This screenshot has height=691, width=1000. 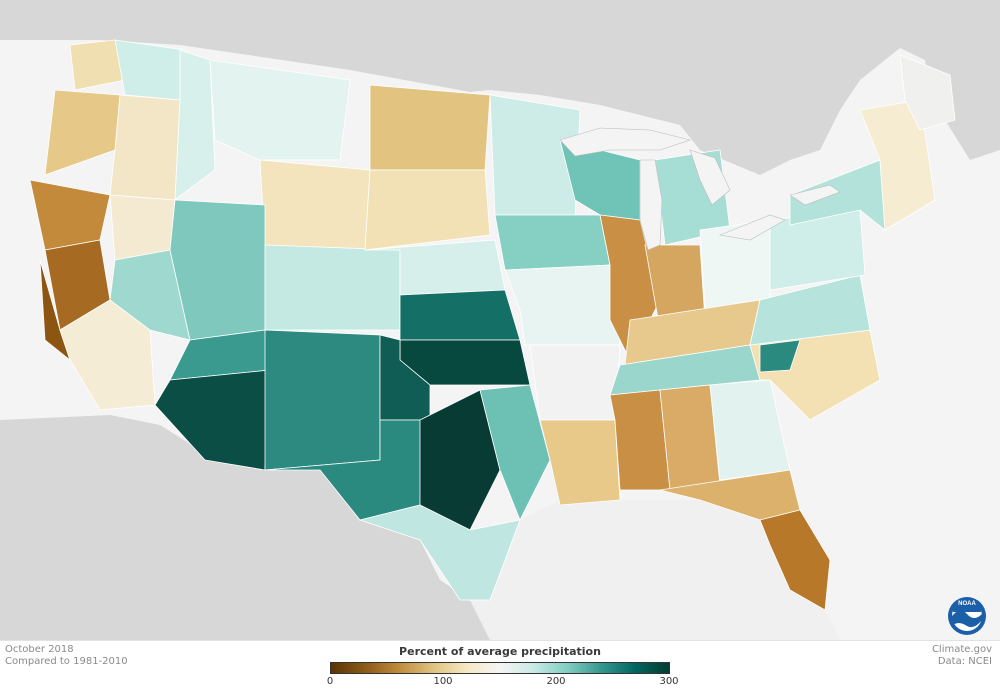 What do you see at coordinates (443, 681) in the screenshot?
I see `legend-tick-100: 100` at bounding box center [443, 681].